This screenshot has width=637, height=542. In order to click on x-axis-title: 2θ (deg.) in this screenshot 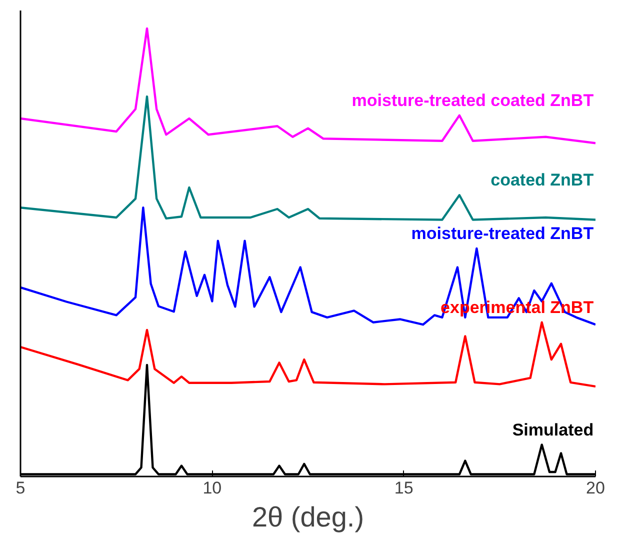, I will do `click(308, 517)`.